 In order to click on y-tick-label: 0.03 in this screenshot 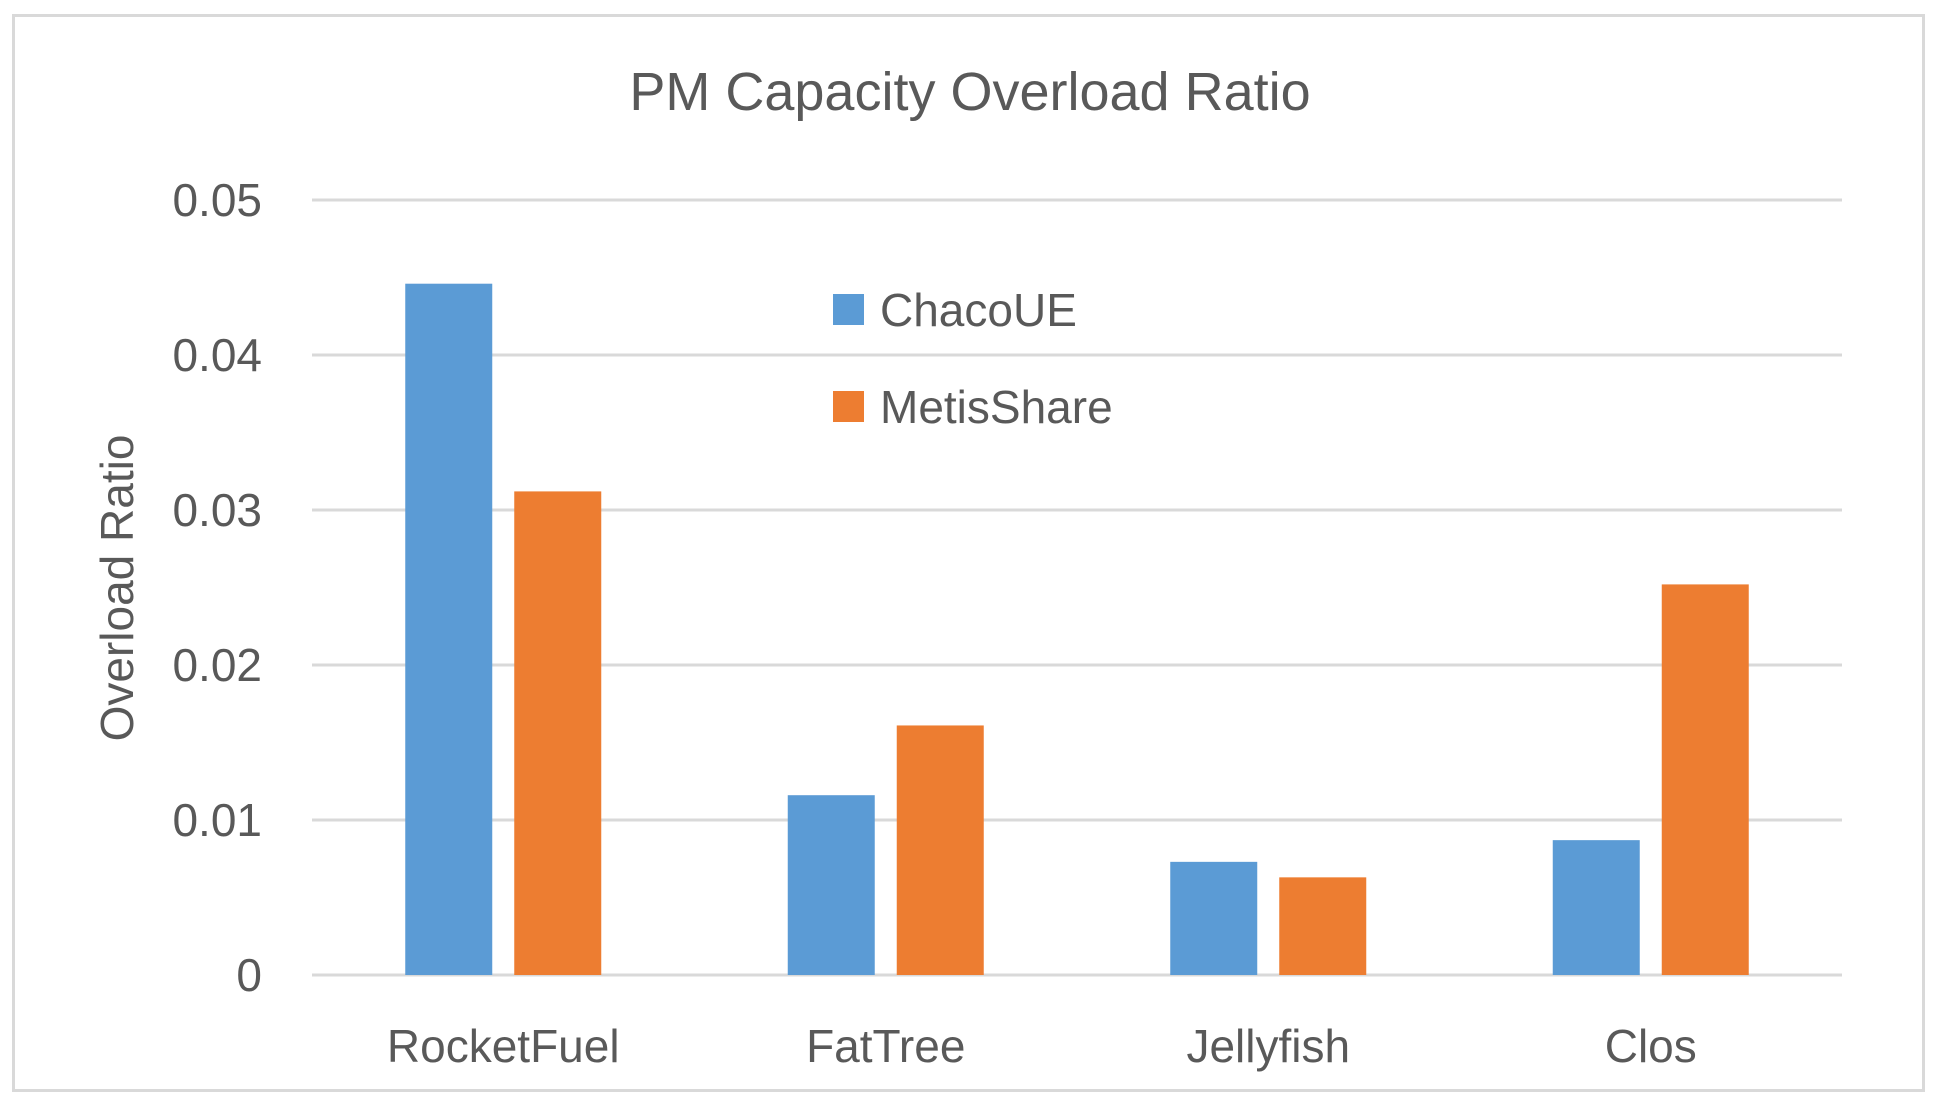, I will do `click(217, 510)`.